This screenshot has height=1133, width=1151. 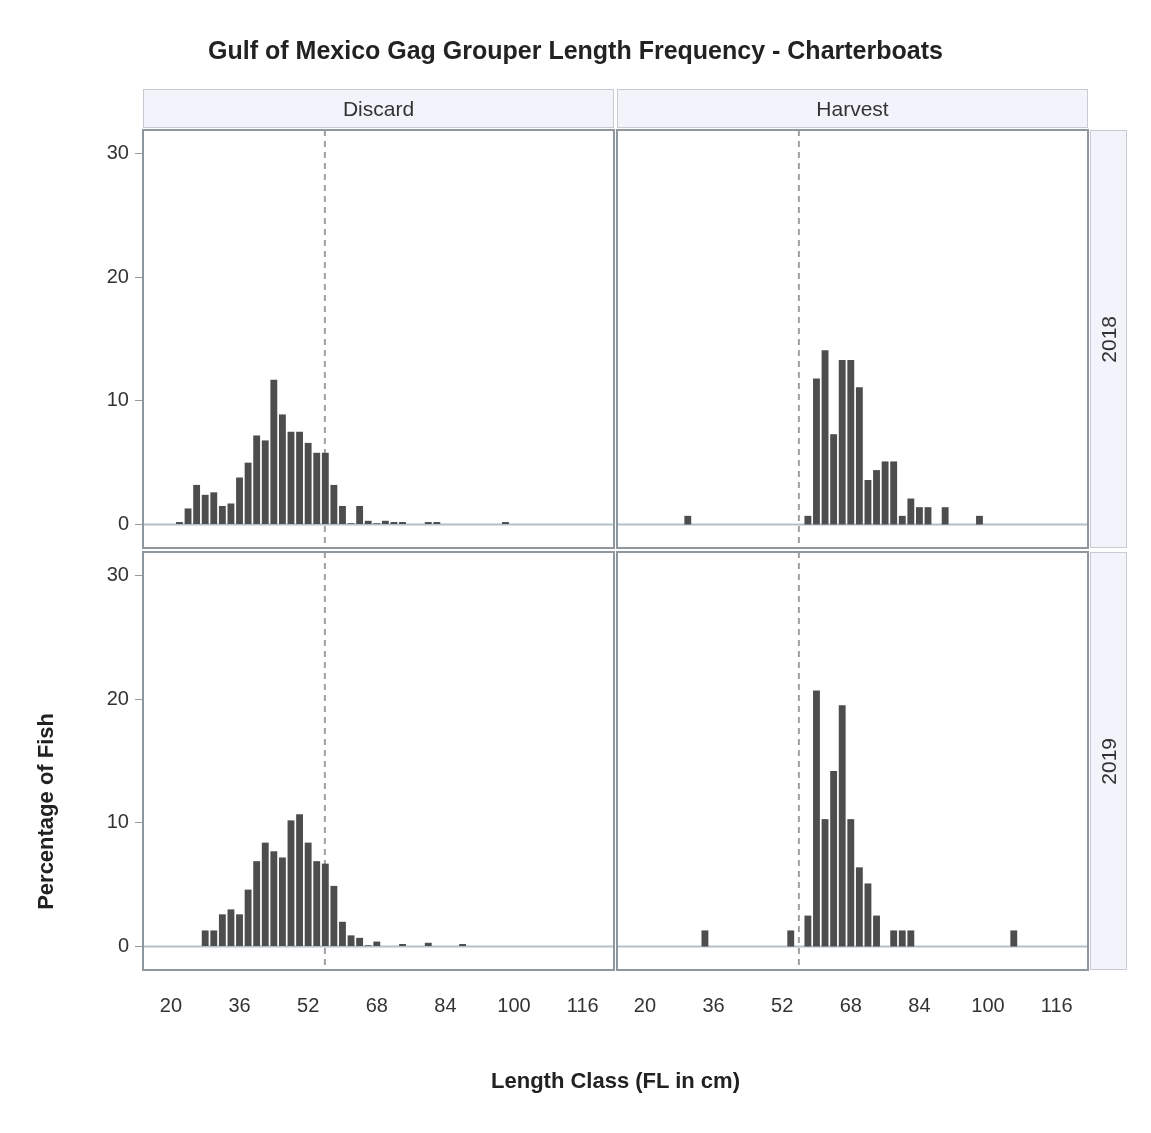 What do you see at coordinates (1108, 339) in the screenshot?
I see `y2-axis-title: 2018` at bounding box center [1108, 339].